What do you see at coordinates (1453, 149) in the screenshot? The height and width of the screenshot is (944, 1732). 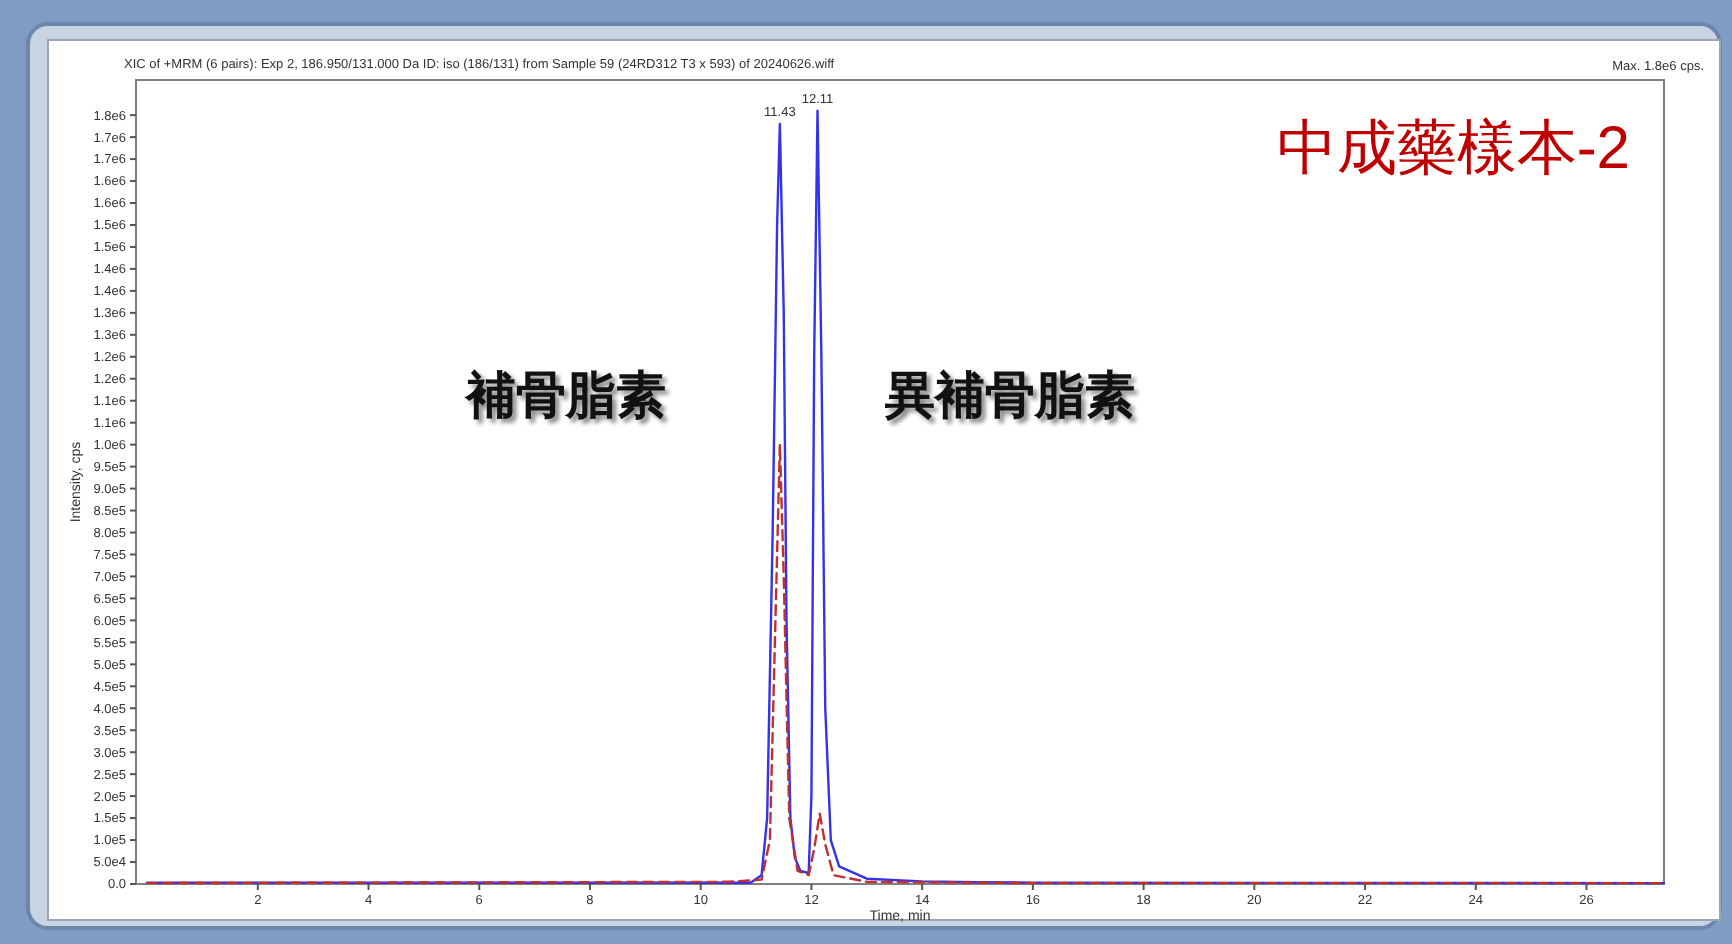 I see `text: 中成藥樣本-2` at bounding box center [1453, 149].